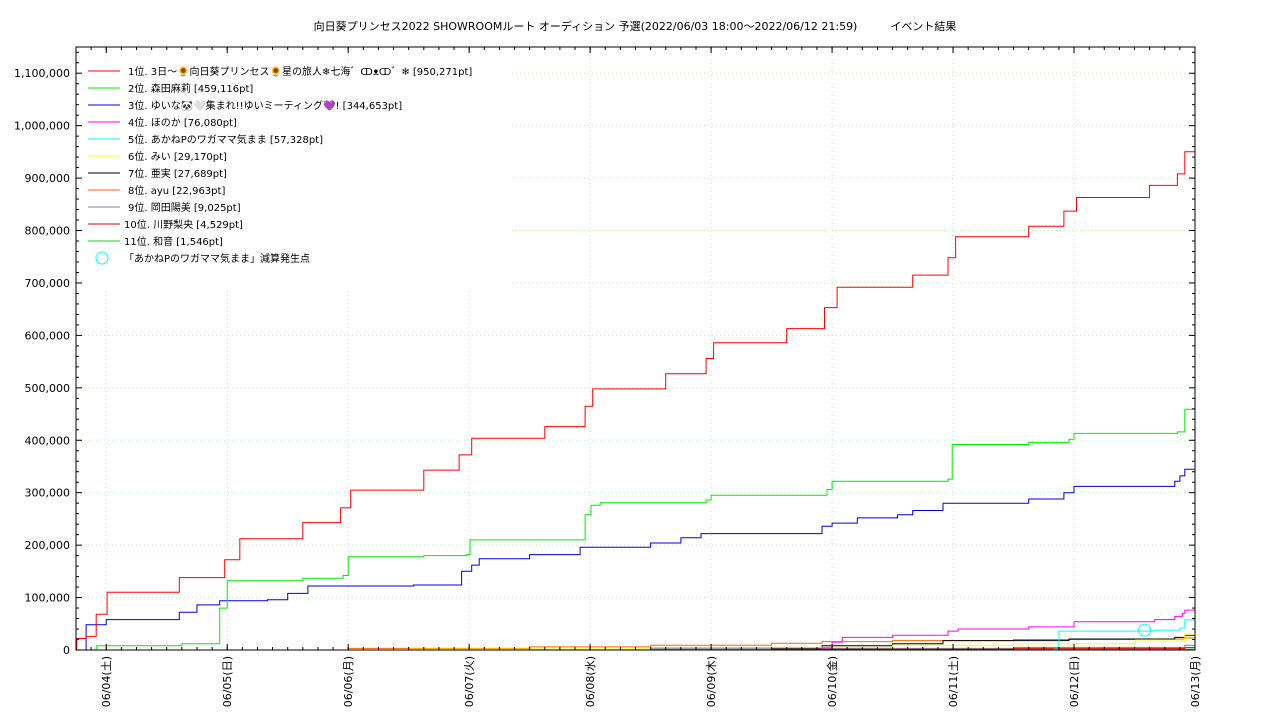 This screenshot has width=1280, height=720. What do you see at coordinates (182, 122) in the screenshot?
I see `legend-label: 4位. ほのか [76,080pt]` at bounding box center [182, 122].